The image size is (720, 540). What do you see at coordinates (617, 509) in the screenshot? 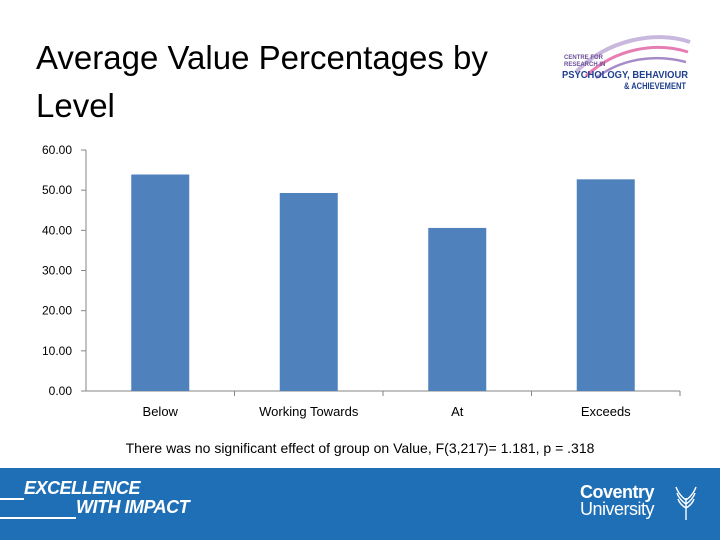
I see `university-name-line-2: University` at bounding box center [617, 509].